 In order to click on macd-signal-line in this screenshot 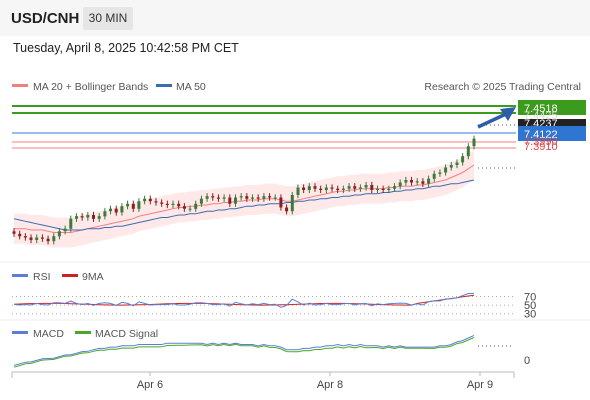, I will do `click(244, 352)`.